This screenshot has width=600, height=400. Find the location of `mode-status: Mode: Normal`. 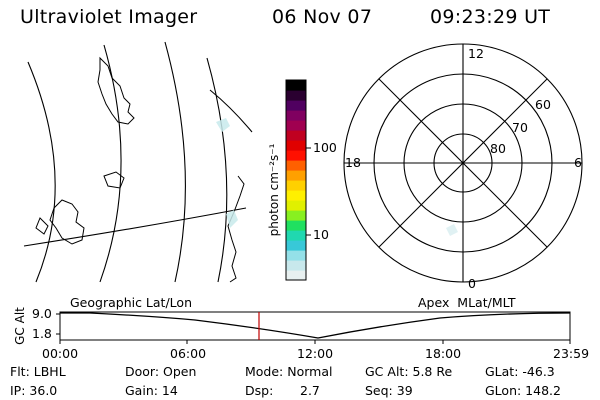

mode-status: Mode: Normal is located at coordinates (289, 371).